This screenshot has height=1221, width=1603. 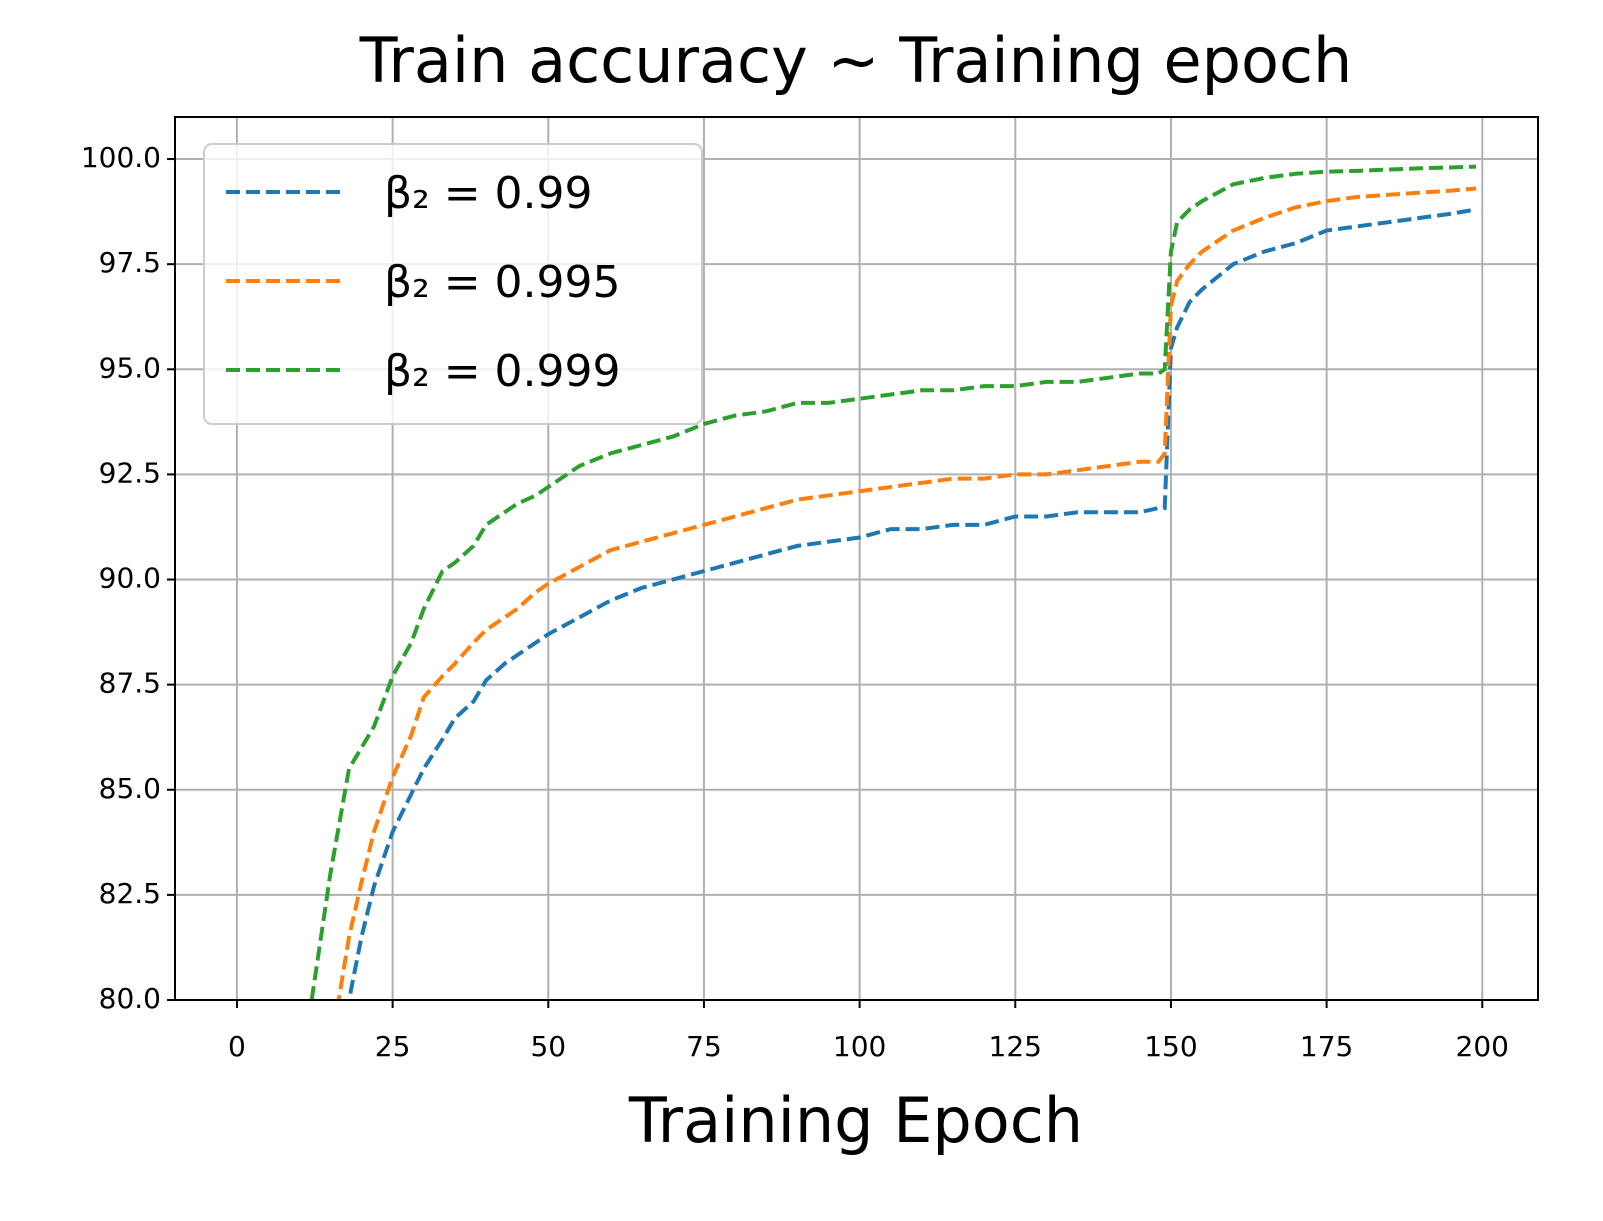 I want to click on legend-box, so click(x=453, y=284).